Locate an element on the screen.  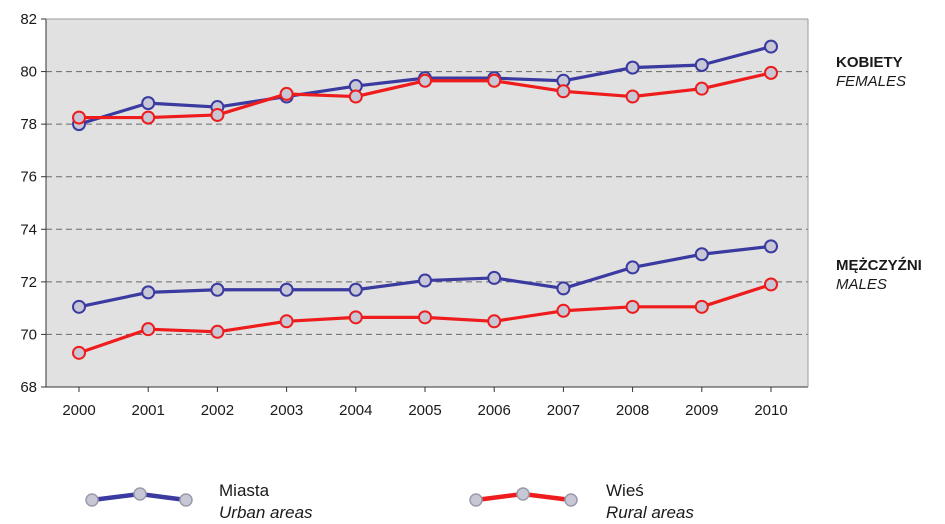
legend-swatches is located at coordinates (331, 497).